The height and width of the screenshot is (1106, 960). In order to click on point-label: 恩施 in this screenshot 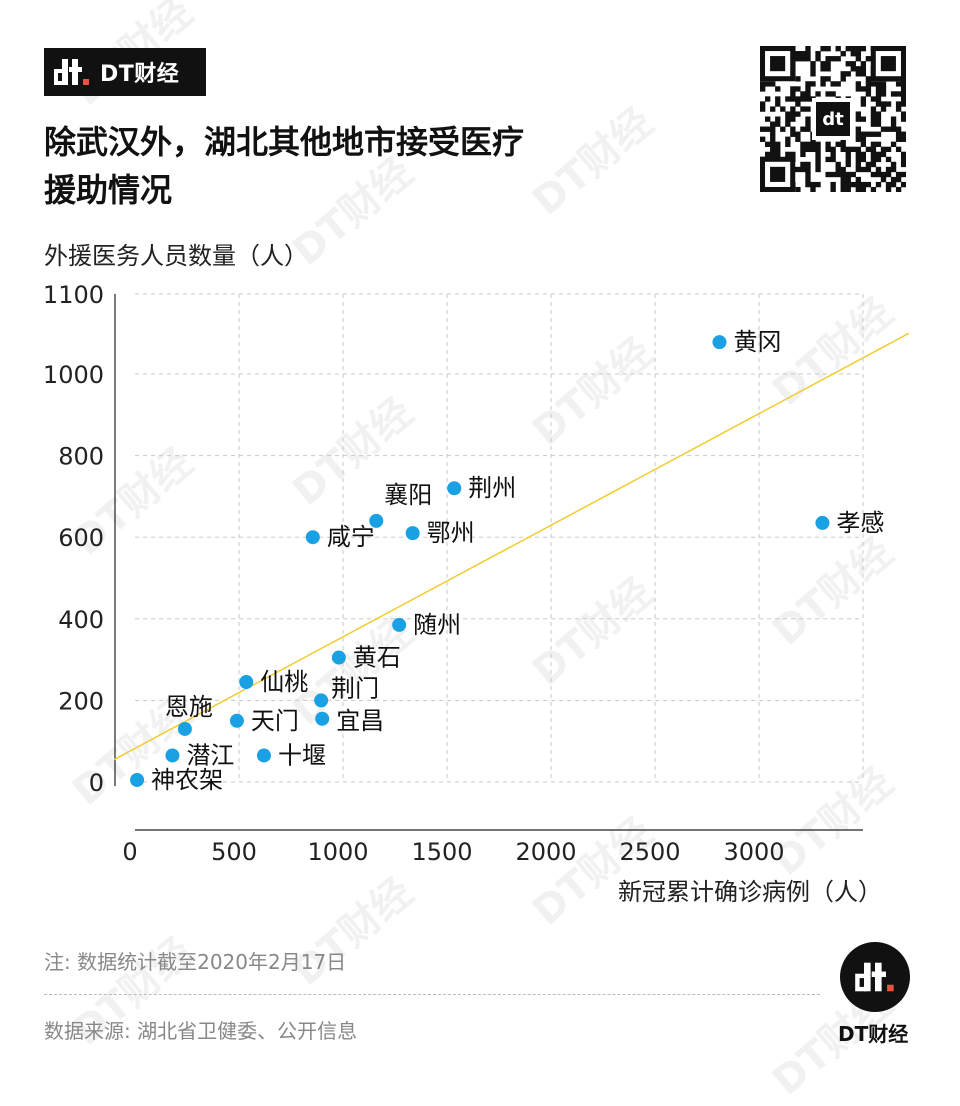, I will do `click(189, 707)`.